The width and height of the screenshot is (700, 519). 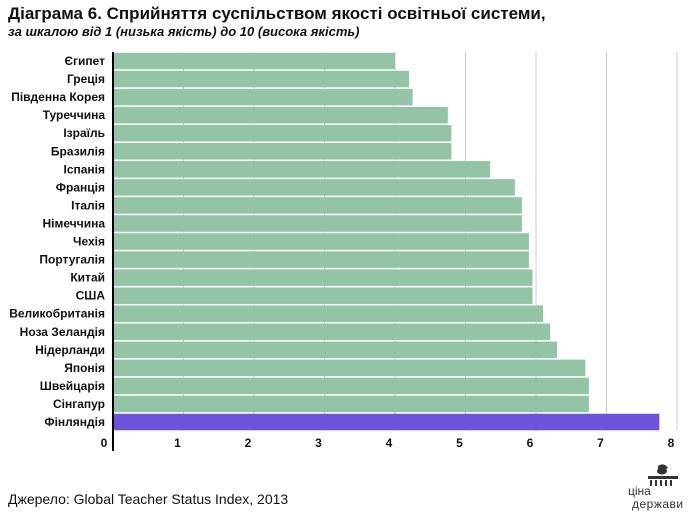 What do you see at coordinates (639, 491) in the screenshot?
I see `logo-text-line1: ціна` at bounding box center [639, 491].